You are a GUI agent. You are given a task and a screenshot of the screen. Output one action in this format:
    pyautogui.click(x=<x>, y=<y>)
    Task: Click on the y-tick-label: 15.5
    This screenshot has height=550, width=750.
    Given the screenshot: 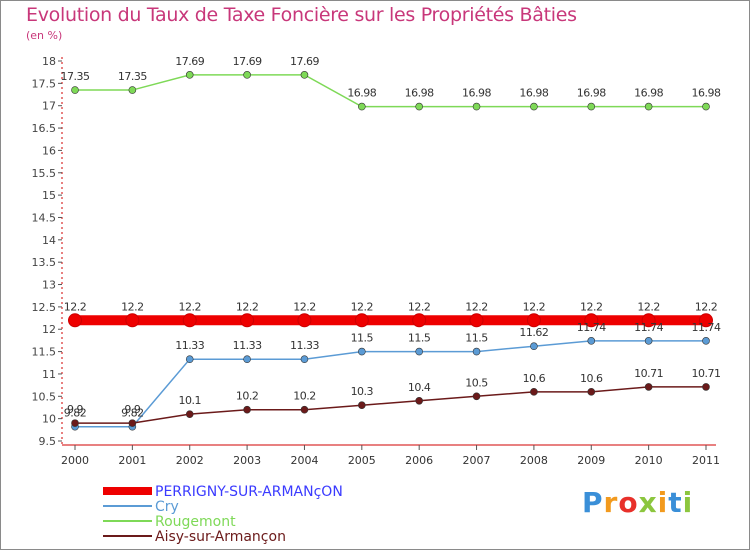 What is the action you would take?
    pyautogui.click(x=44, y=173)
    